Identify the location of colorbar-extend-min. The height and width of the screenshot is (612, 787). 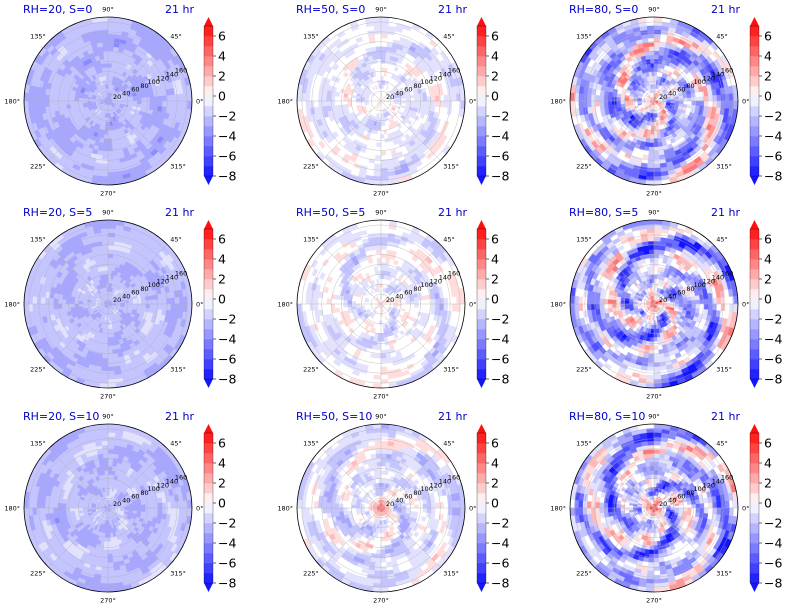
(754, 180).